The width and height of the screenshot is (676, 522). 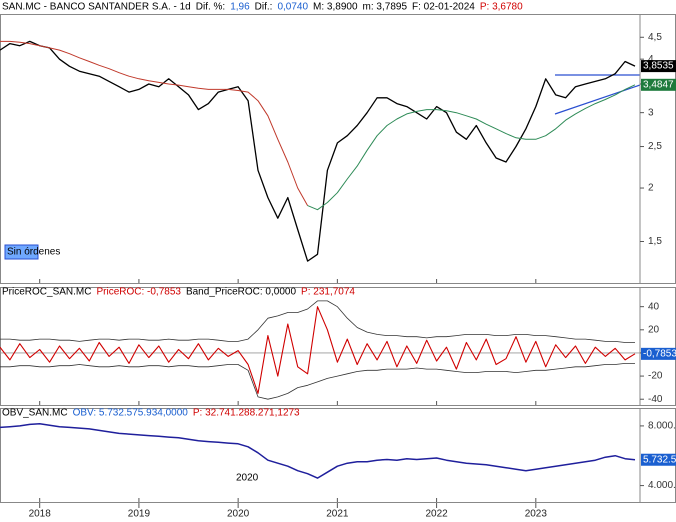 What do you see at coordinates (337, 514) in the screenshot?
I see `x-tick-label: 2021` at bounding box center [337, 514].